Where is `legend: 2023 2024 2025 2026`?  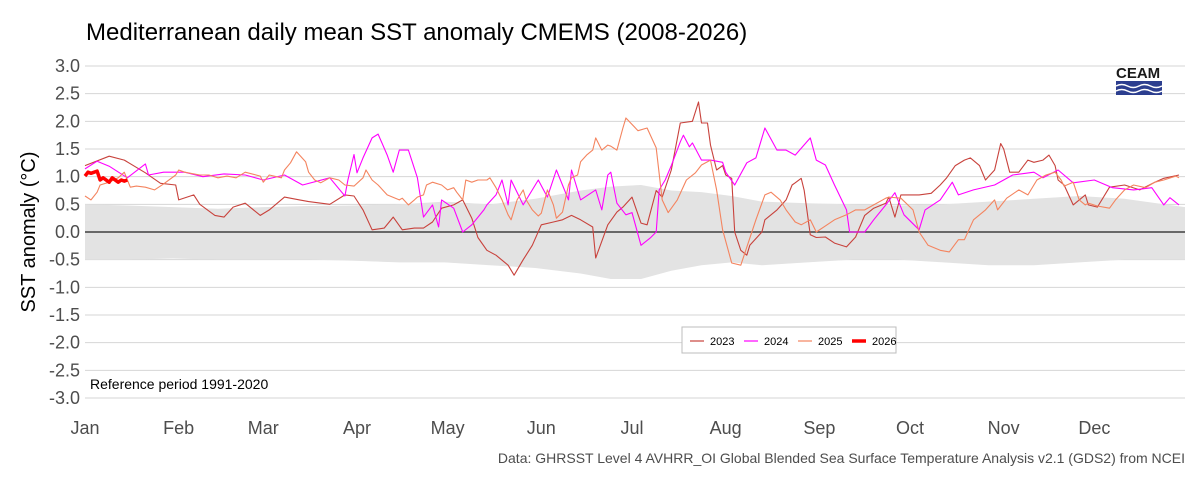 legend: 2023 2024 2025 2026 is located at coordinates (789, 340).